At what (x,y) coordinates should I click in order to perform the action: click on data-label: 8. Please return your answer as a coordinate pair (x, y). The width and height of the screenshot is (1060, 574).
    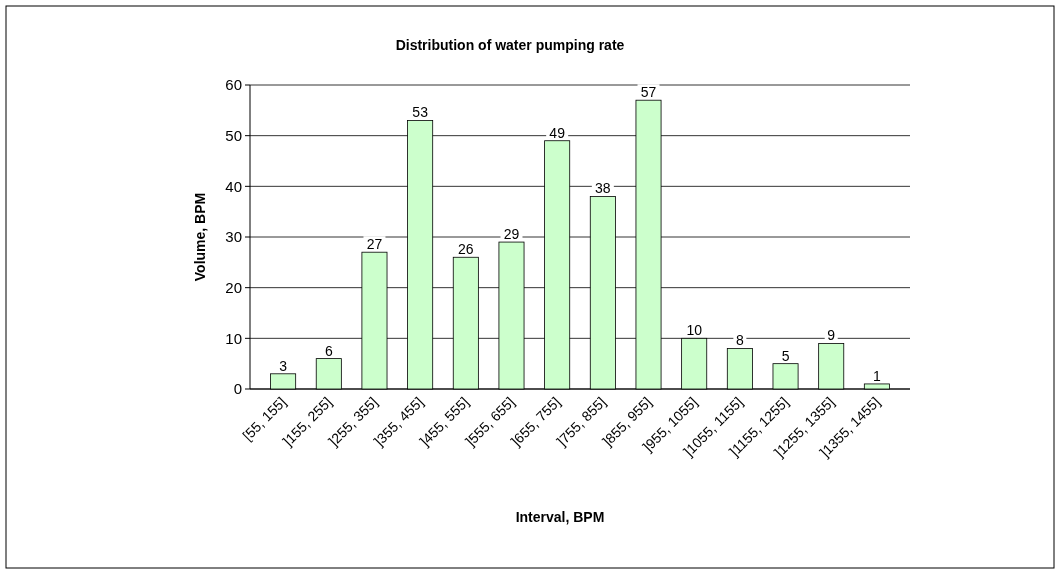
    Looking at the image, I should click on (739, 340).